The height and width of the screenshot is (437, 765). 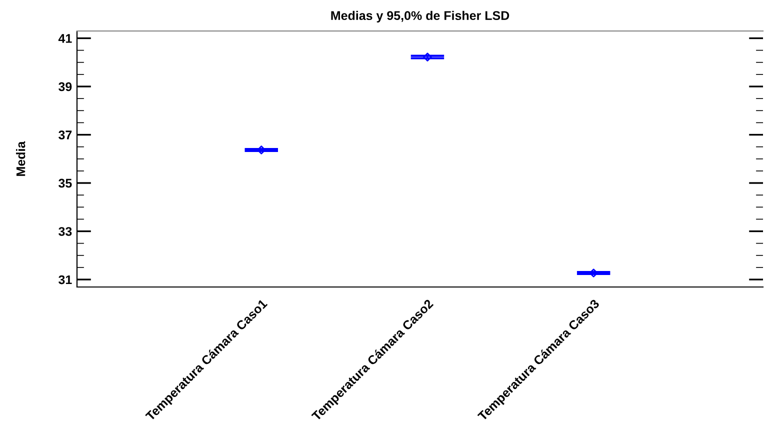 What do you see at coordinates (427, 57) in the screenshot?
I see `point` at bounding box center [427, 57].